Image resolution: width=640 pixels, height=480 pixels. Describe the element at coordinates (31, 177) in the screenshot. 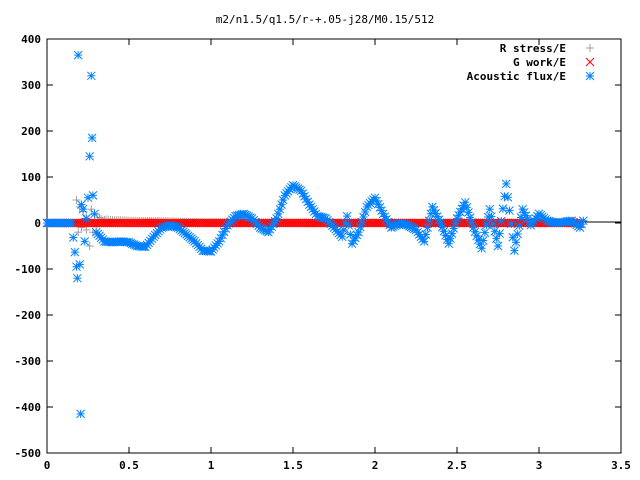

I see `y-tick-label: 100` at that location.